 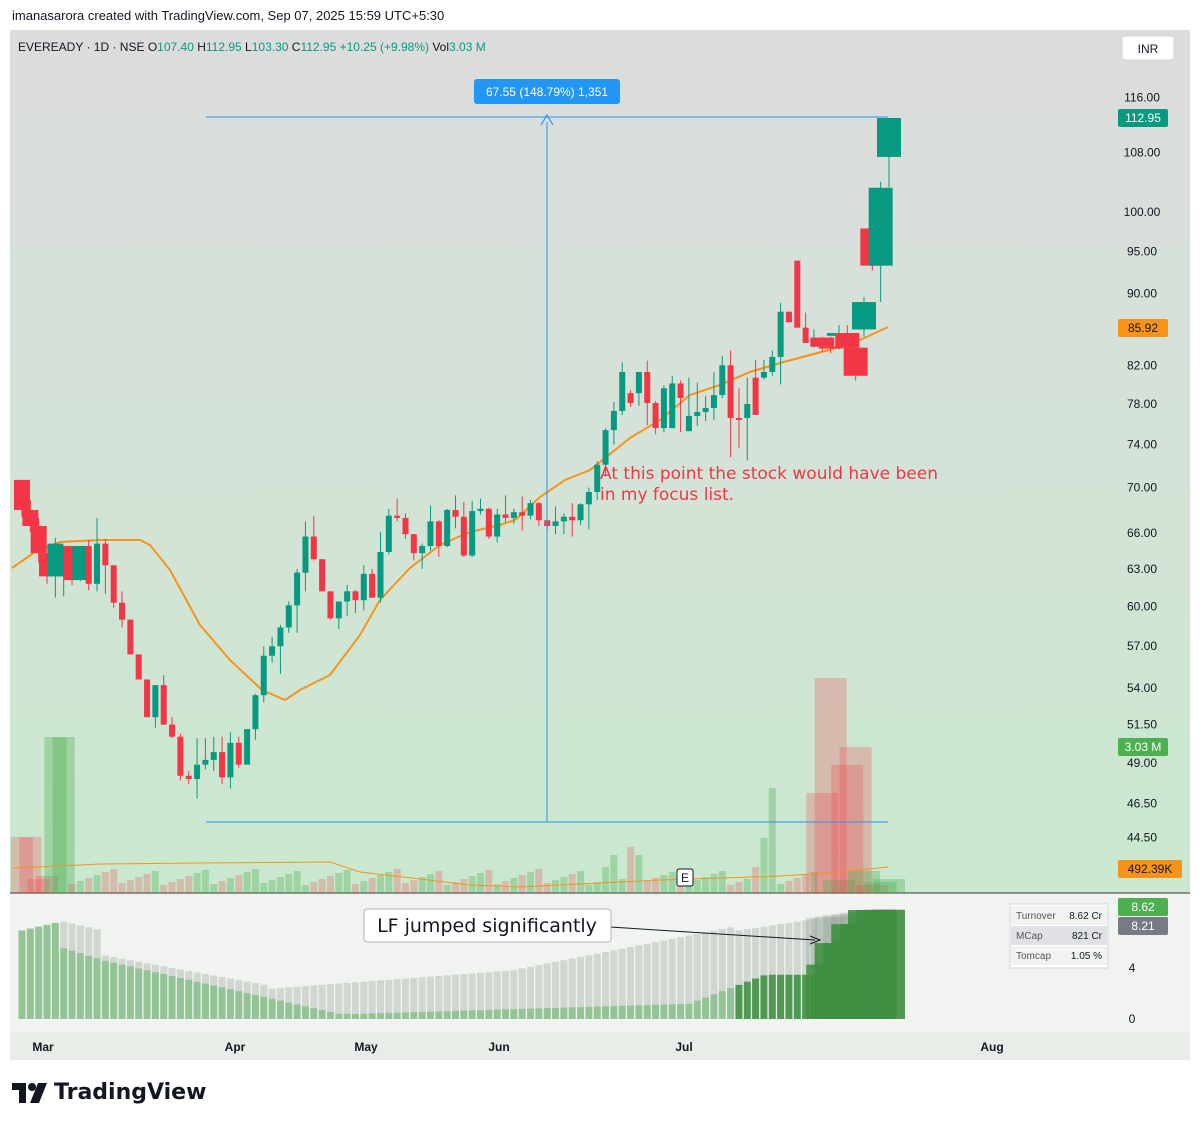 I want to click on stats-value: 1.05 %, so click(x=1086, y=956).